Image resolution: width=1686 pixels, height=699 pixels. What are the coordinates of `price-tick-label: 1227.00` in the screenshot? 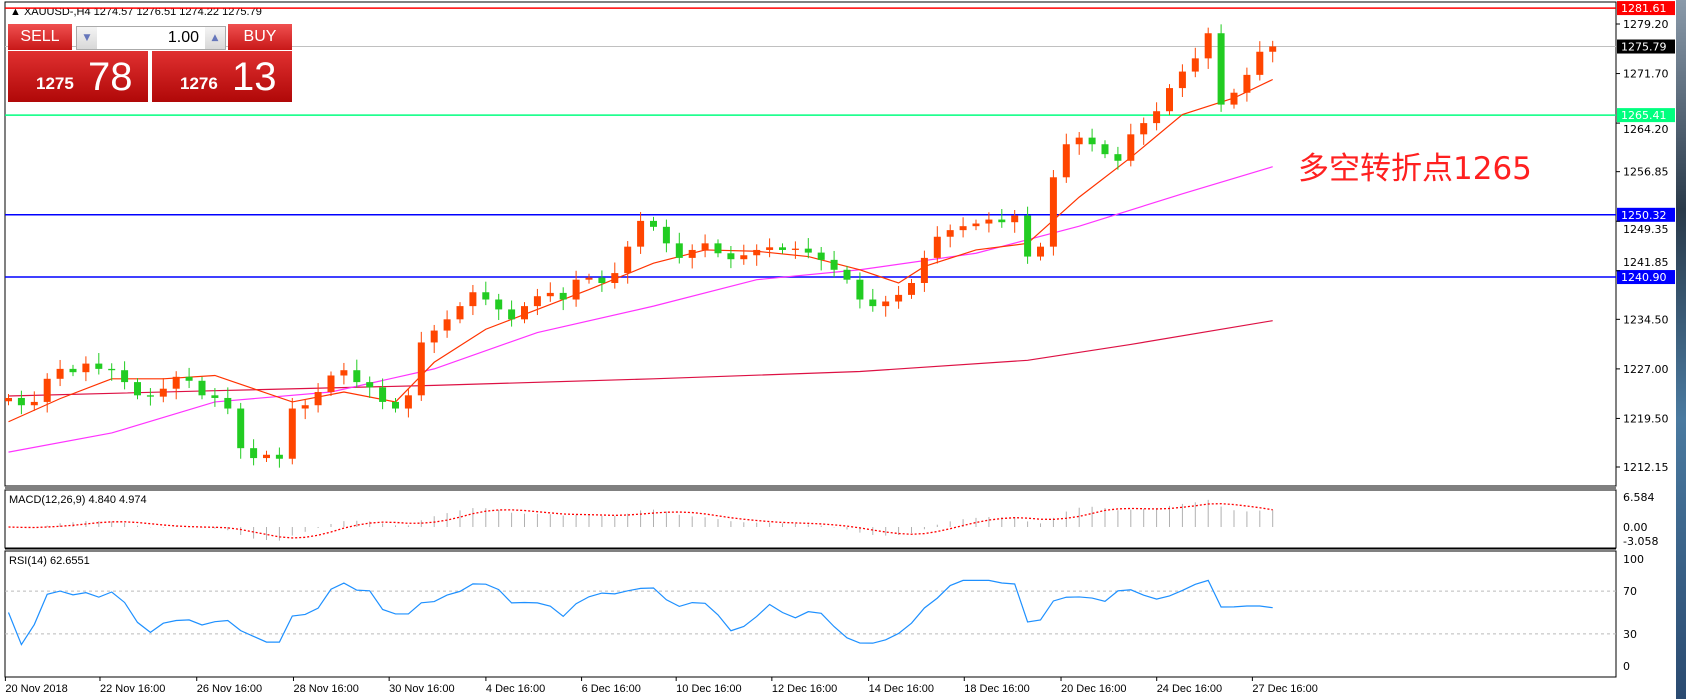 It's located at (1646, 369).